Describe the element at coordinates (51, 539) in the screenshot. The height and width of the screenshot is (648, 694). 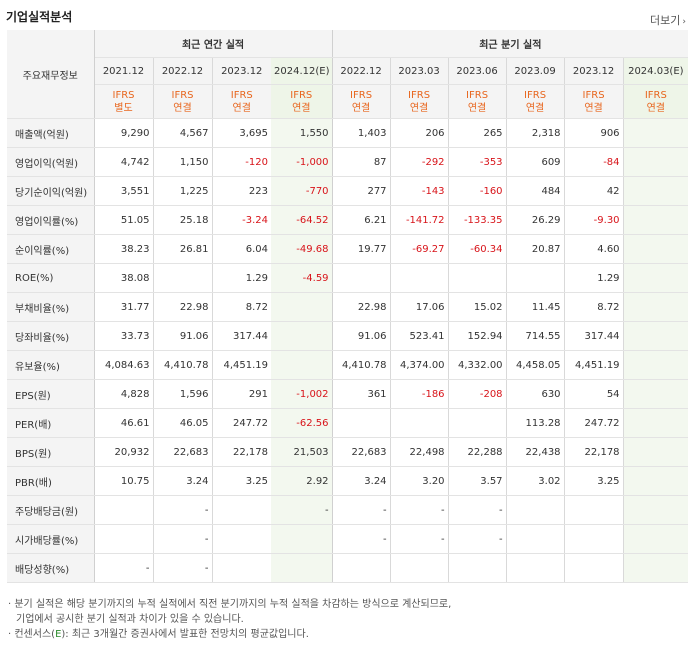
I see `row-label: 시가배당률(%)` at that location.